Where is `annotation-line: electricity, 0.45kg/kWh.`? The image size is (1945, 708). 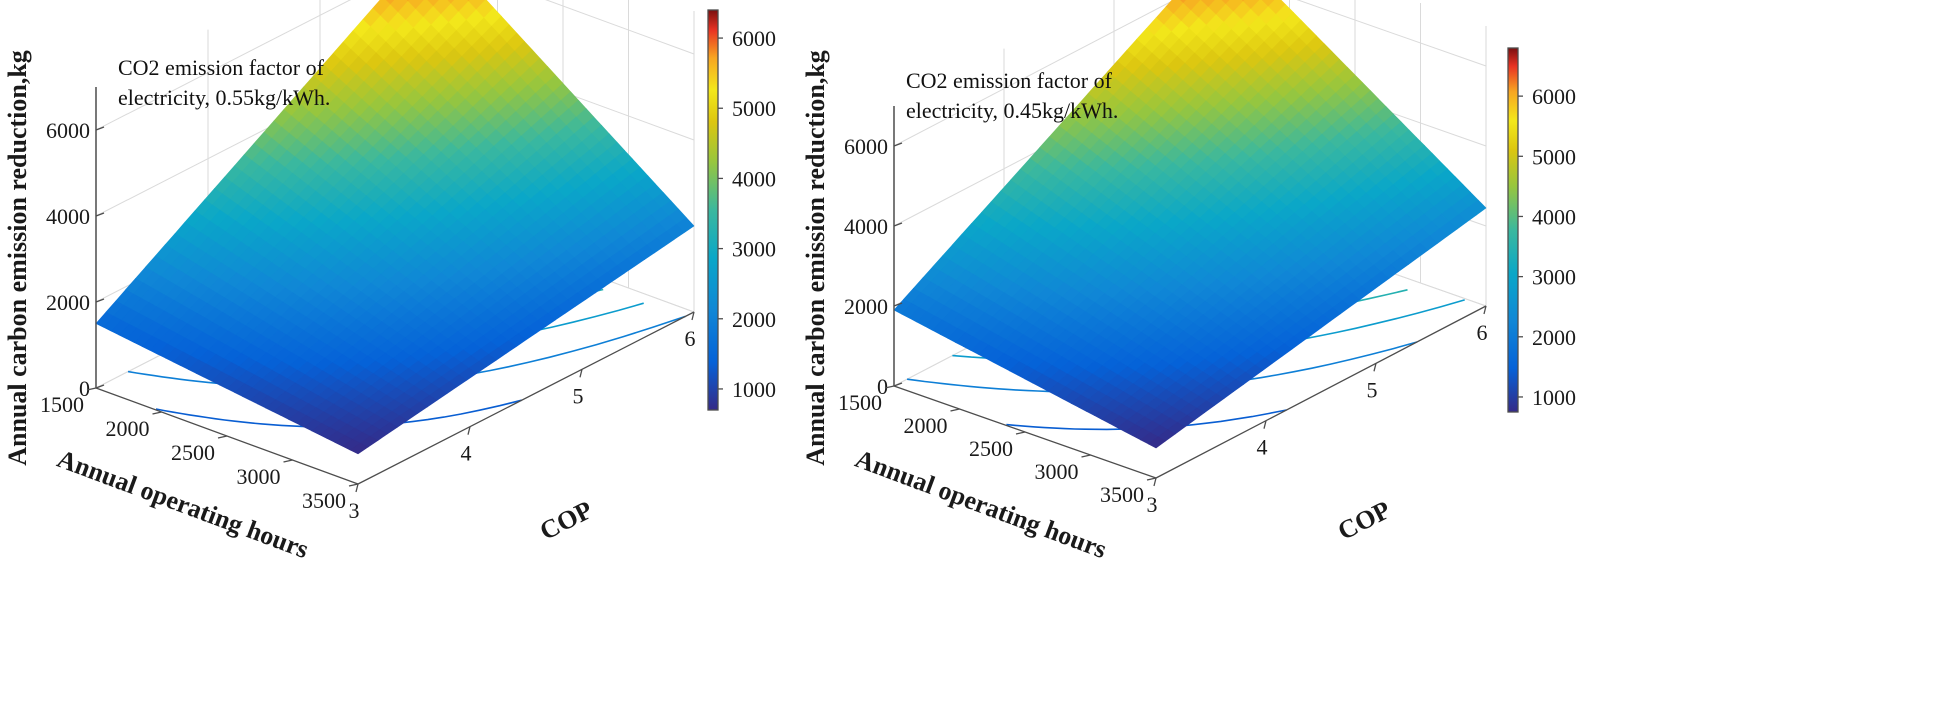
annotation-line: electricity, 0.45kg/kWh. is located at coordinates (1012, 110).